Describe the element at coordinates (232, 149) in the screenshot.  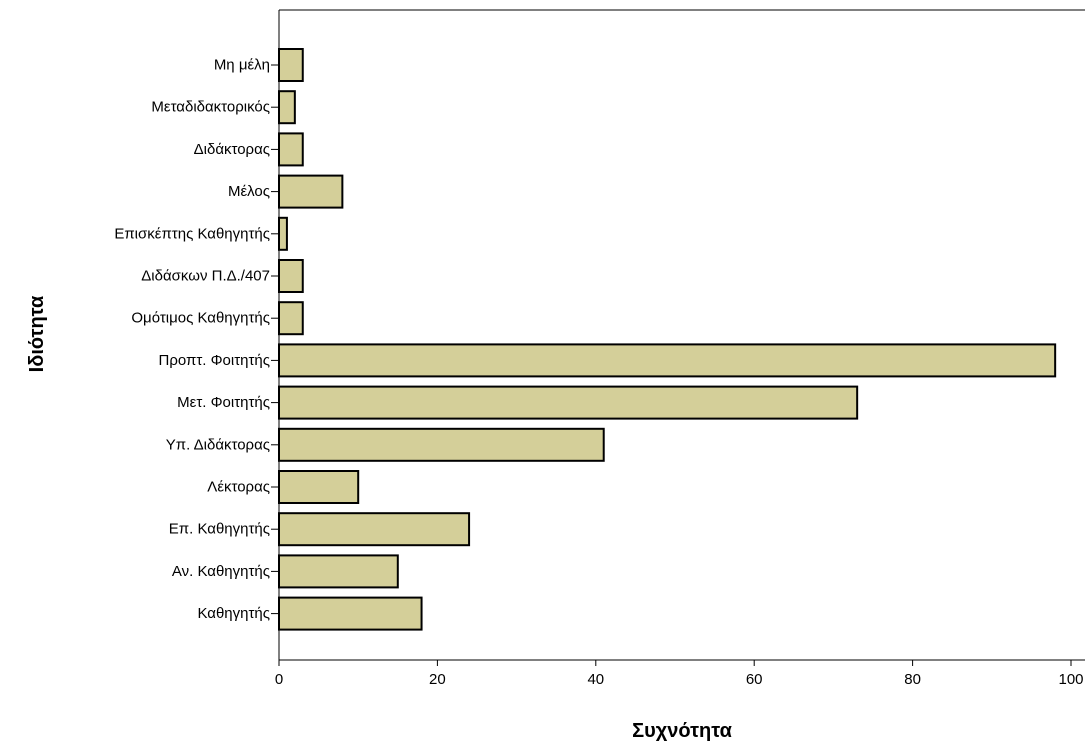
I see `category-label: Διδάκτορας` at that location.